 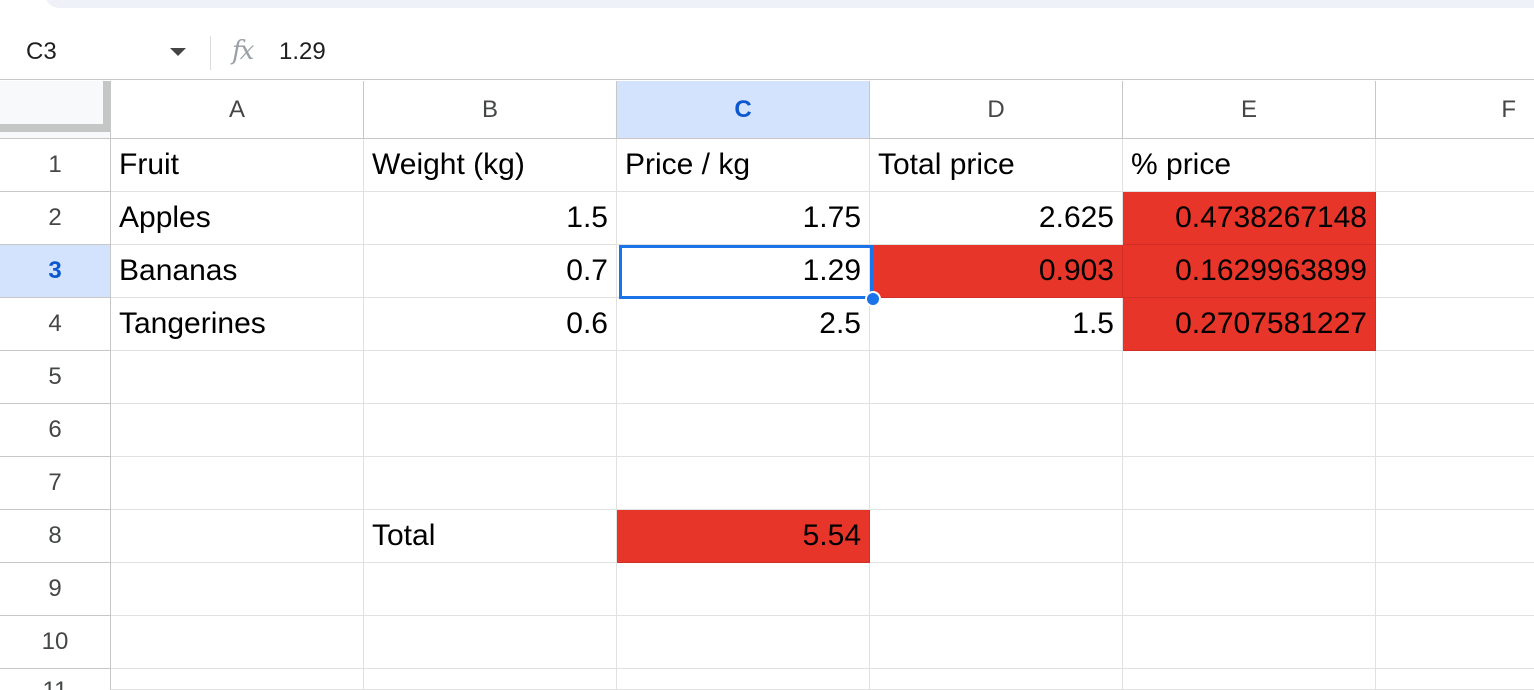 What do you see at coordinates (490, 430) in the screenshot?
I see `cell-b6` at bounding box center [490, 430].